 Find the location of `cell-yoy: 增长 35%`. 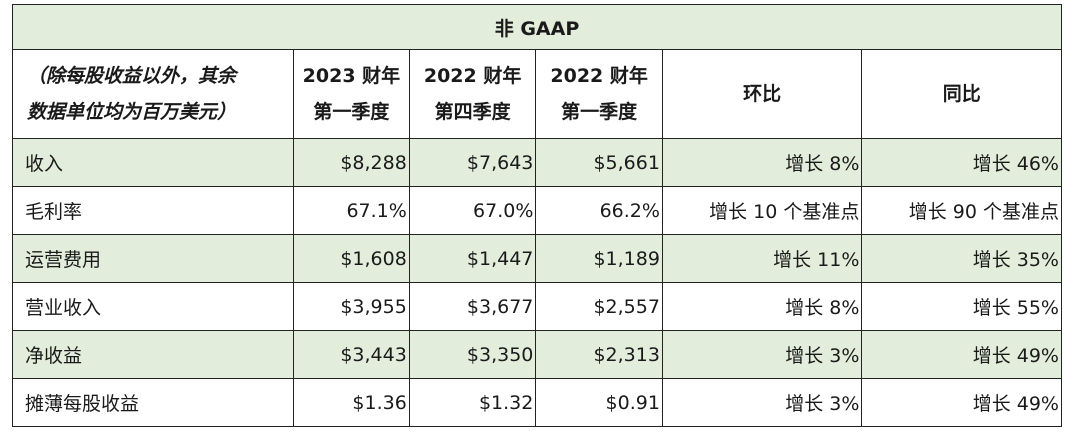

cell-yoy: 增长 35% is located at coordinates (961, 258).